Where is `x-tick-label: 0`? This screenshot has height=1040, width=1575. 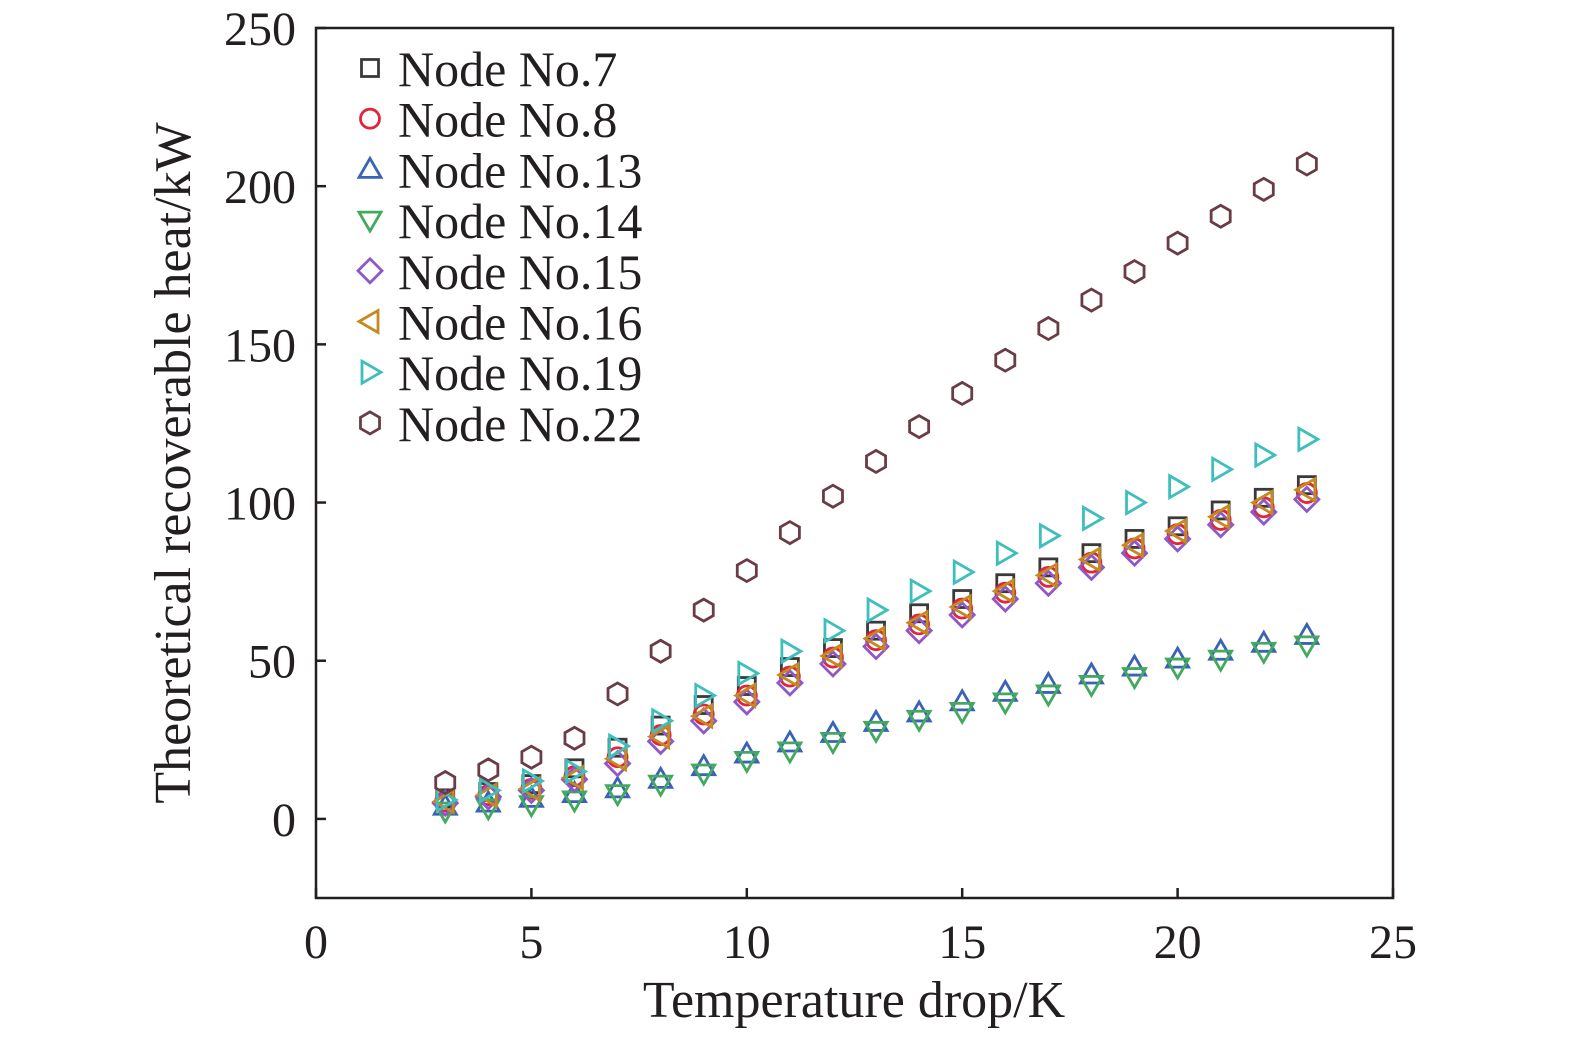
x-tick-label: 0 is located at coordinates (316, 942).